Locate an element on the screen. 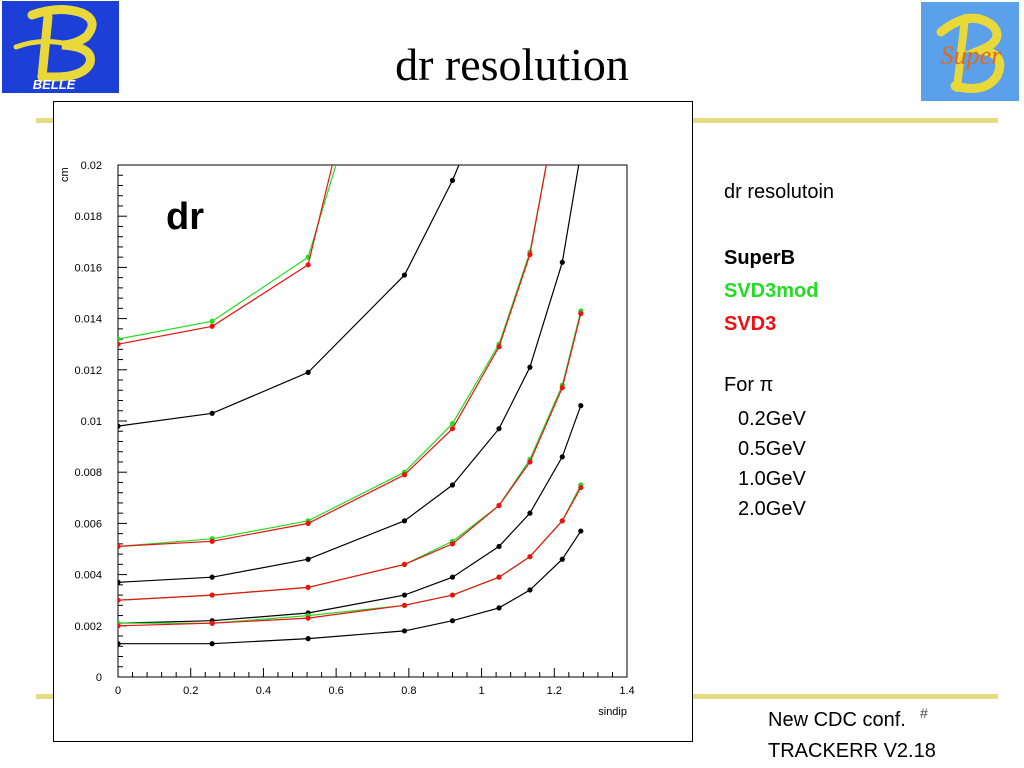 The image size is (1024, 768). series-line-superb-1-0gev is located at coordinates (350, 514).